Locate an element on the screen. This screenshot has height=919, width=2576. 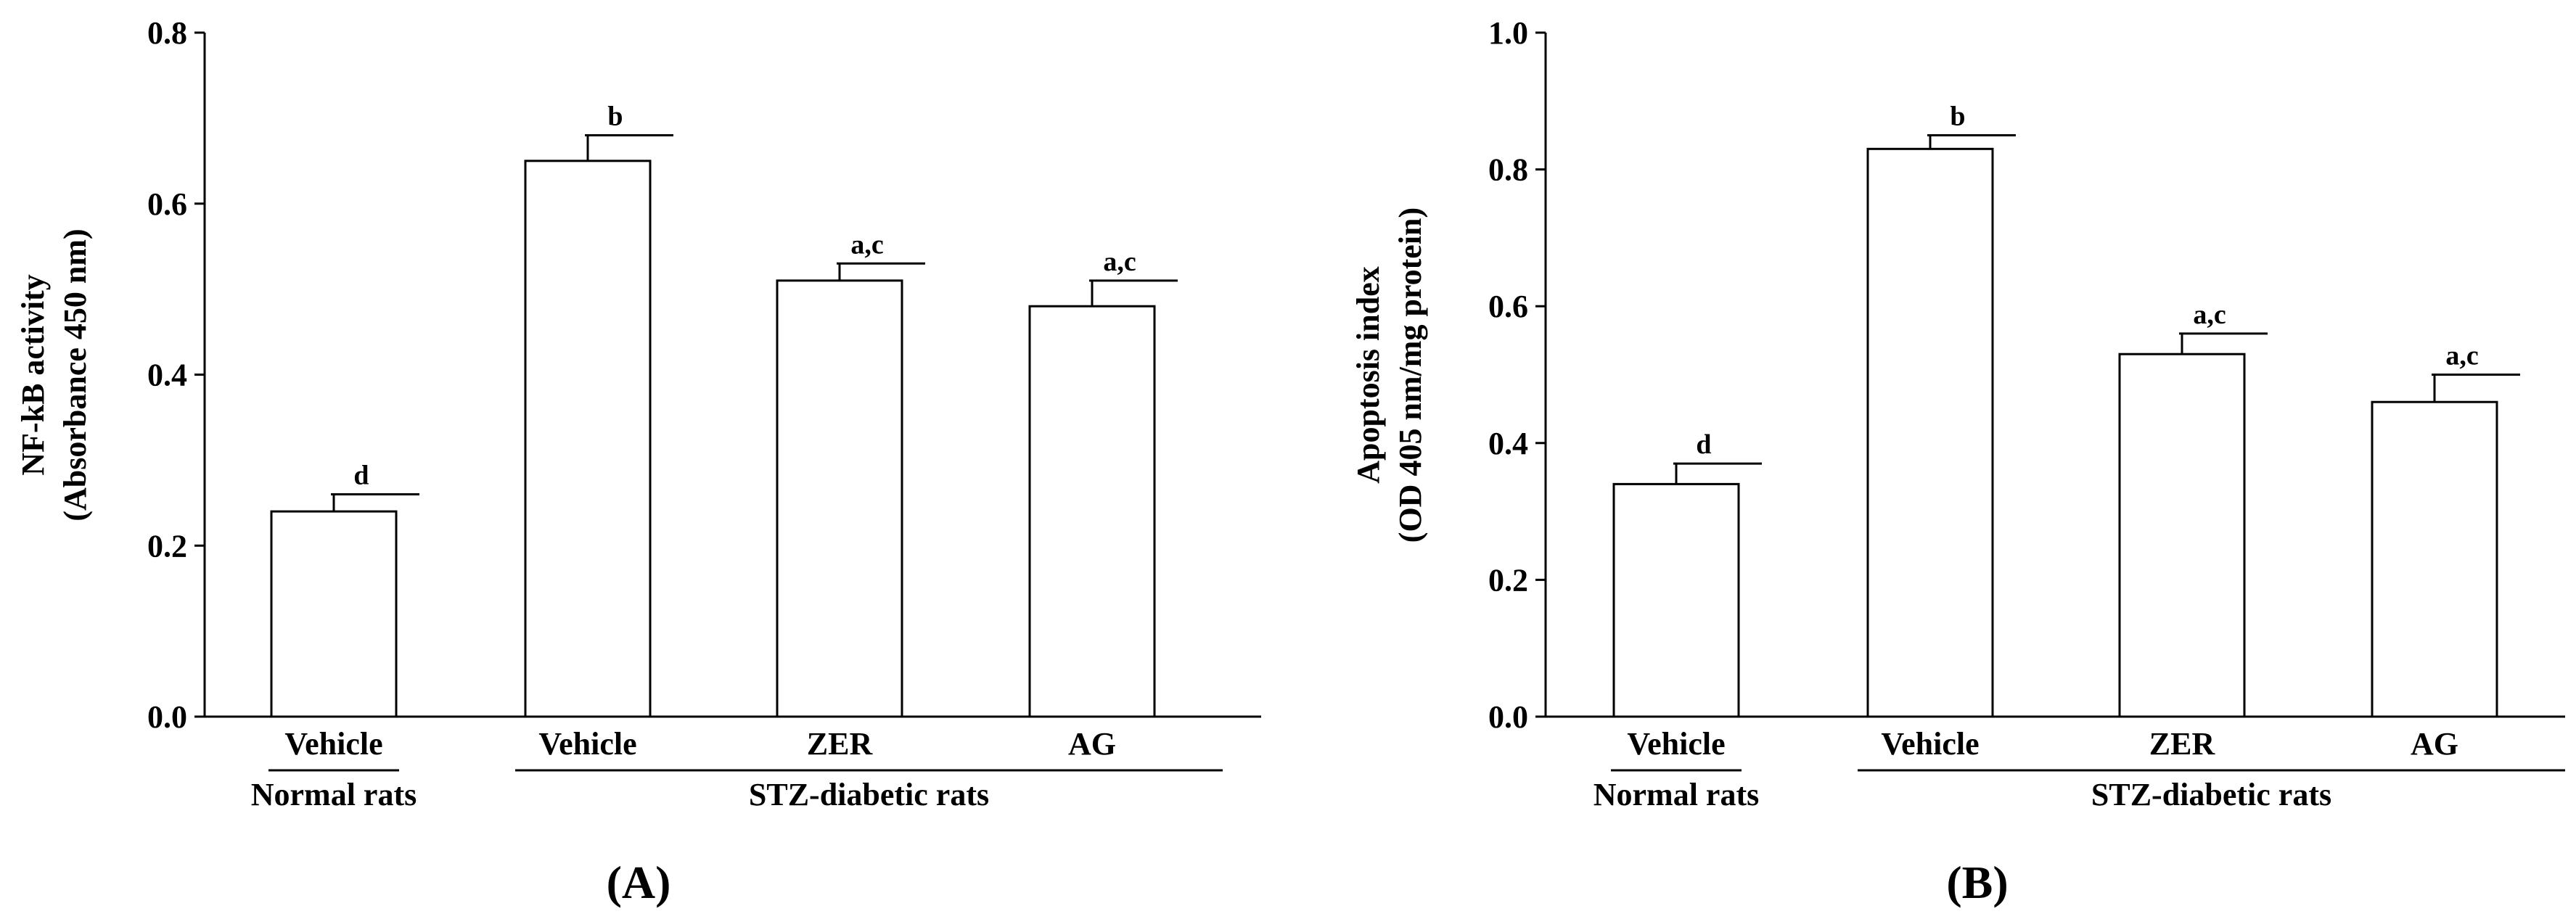
y-axis-label: Apoptosis index is located at coordinates (1368, 375).